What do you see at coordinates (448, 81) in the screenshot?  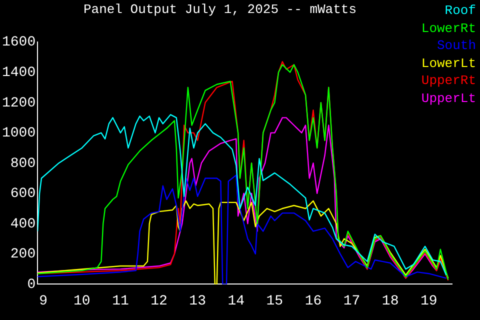 I see `text: UpperRt` at bounding box center [448, 81].